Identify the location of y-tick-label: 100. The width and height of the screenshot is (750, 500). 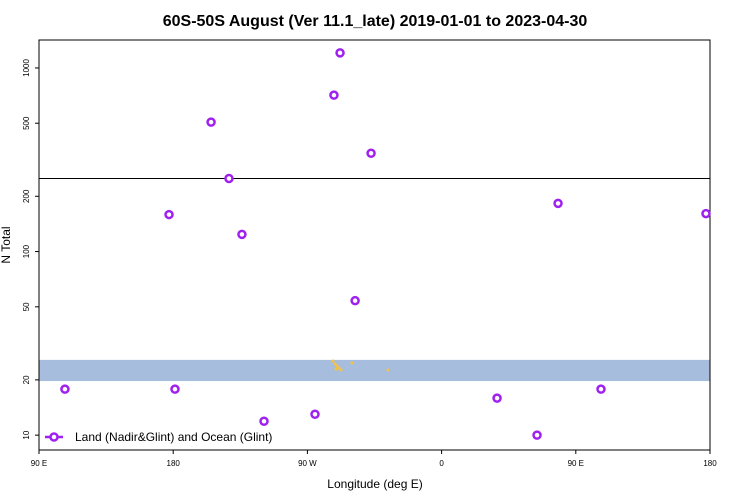
(26, 251).